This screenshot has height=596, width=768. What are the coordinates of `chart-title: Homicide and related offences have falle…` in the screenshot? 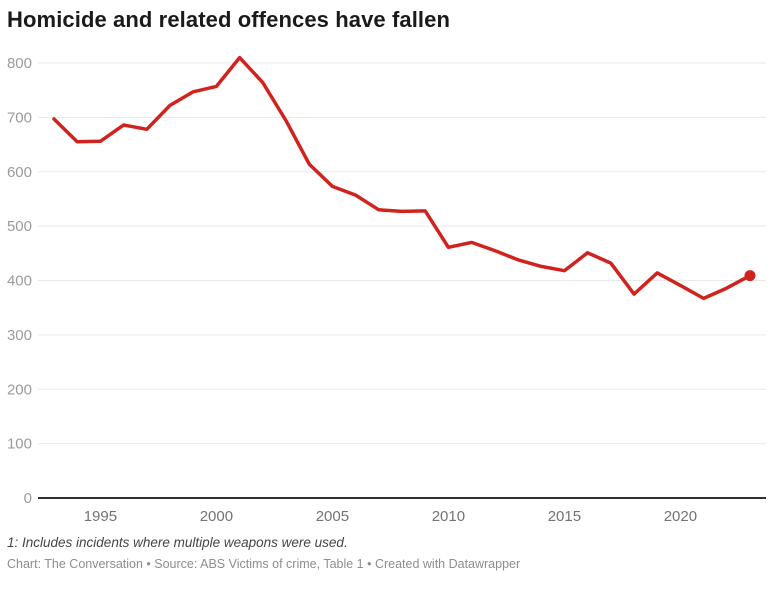 It's located at (229, 19).